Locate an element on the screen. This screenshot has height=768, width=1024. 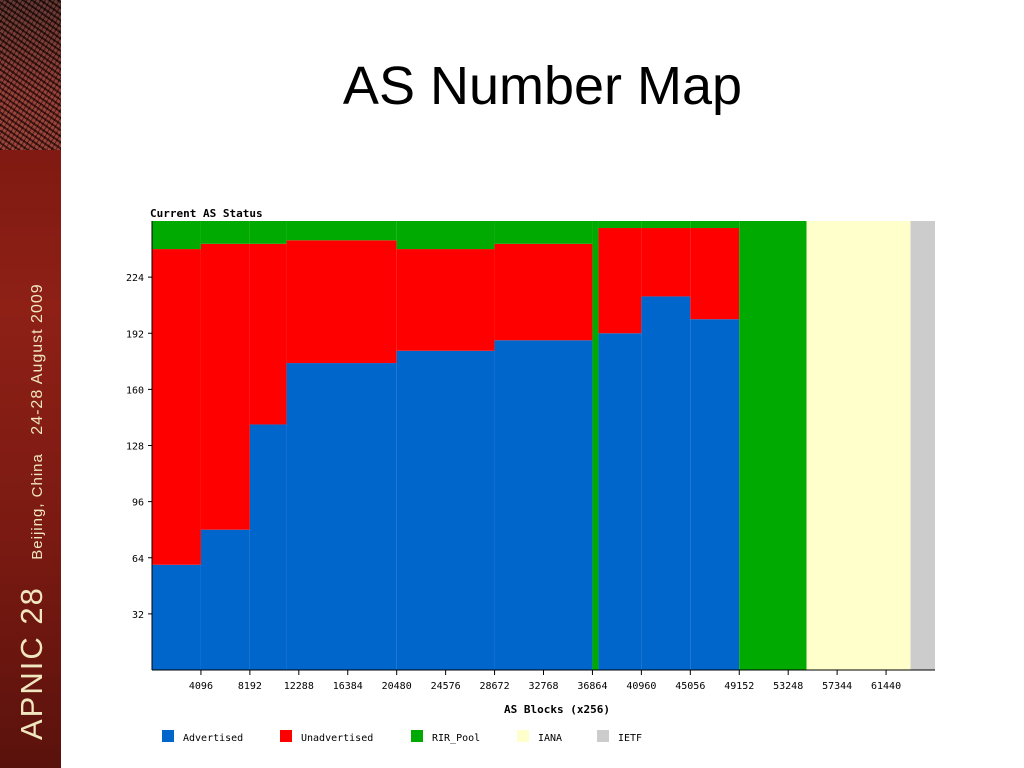
x-tick-label: 36864 is located at coordinates (592, 686).